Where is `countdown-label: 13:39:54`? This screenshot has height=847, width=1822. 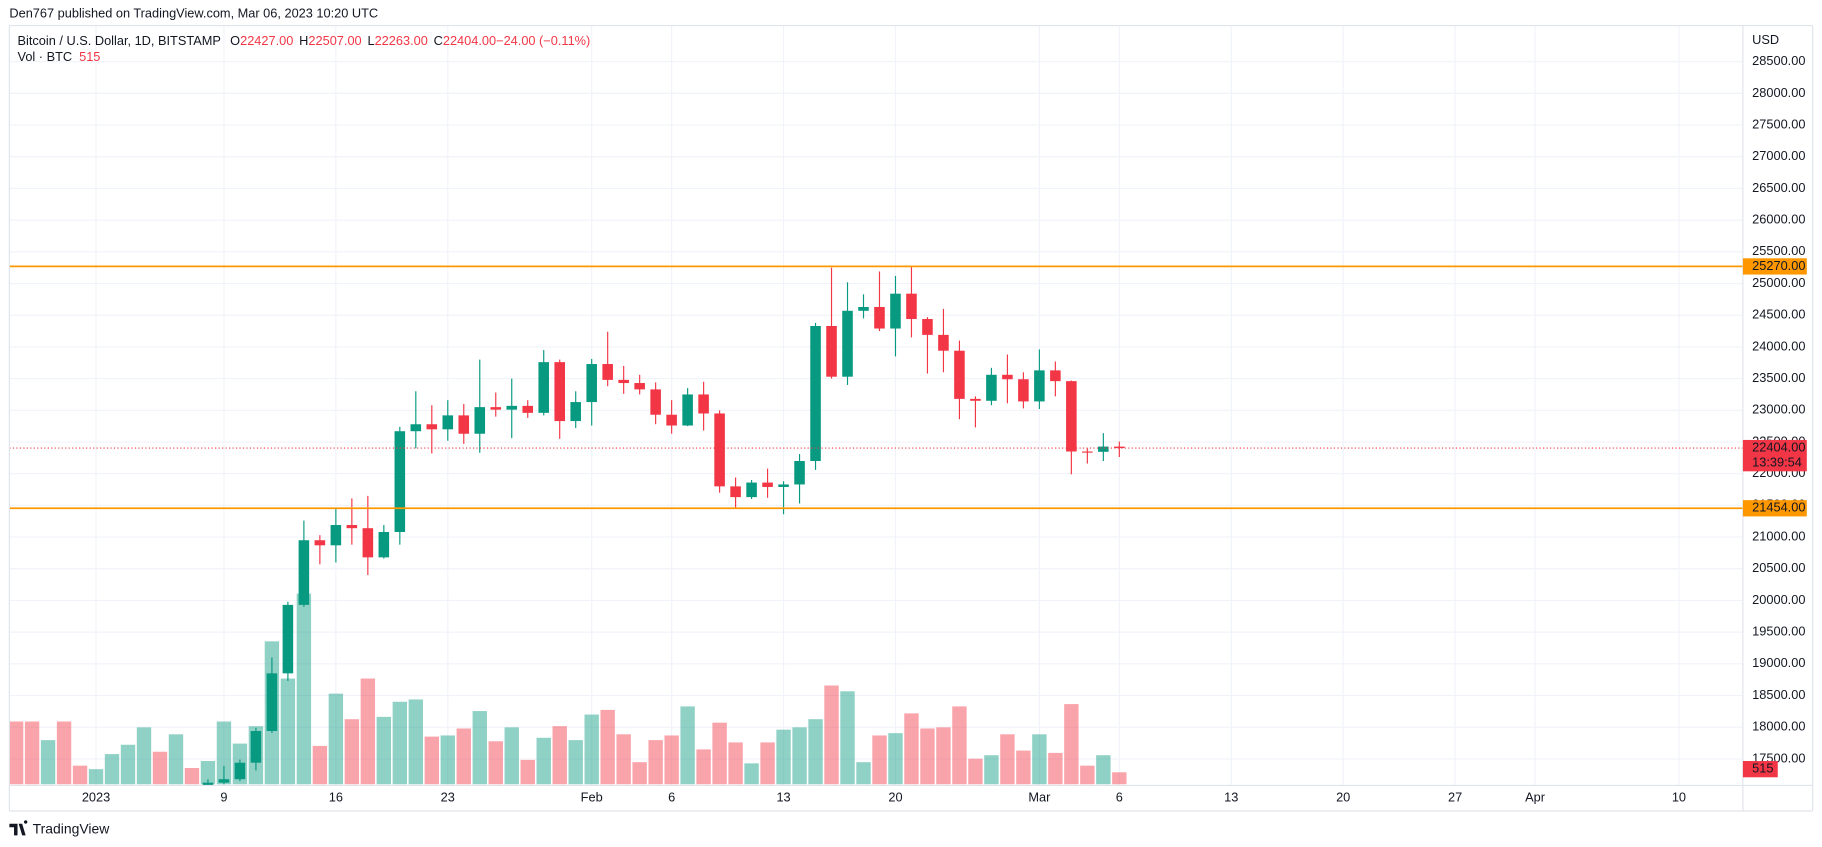
countdown-label: 13:39:54 is located at coordinates (1777, 462).